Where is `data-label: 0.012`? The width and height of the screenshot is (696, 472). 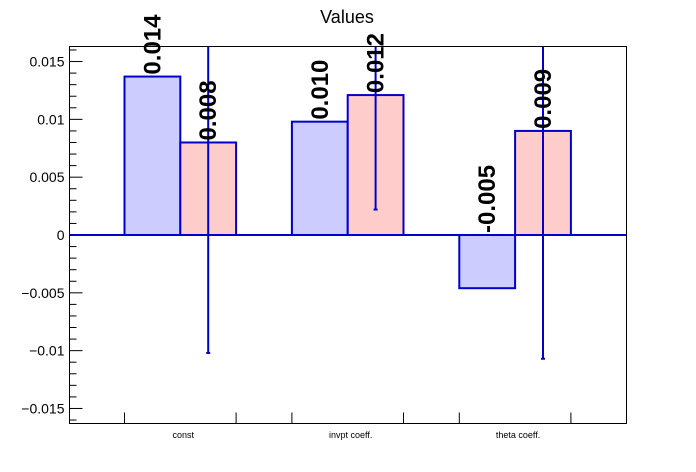 data-label: 0.012 is located at coordinates (376, 63).